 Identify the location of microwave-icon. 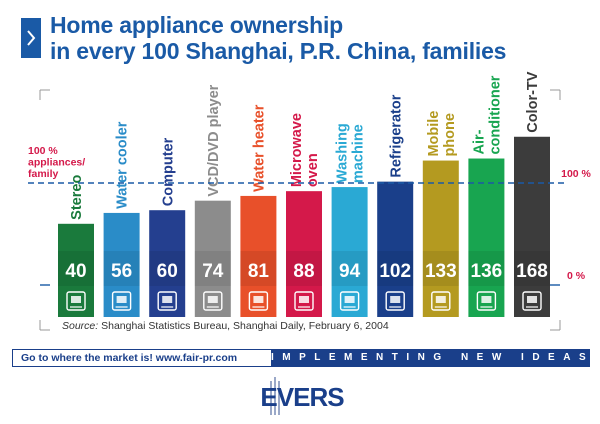
(304, 301).